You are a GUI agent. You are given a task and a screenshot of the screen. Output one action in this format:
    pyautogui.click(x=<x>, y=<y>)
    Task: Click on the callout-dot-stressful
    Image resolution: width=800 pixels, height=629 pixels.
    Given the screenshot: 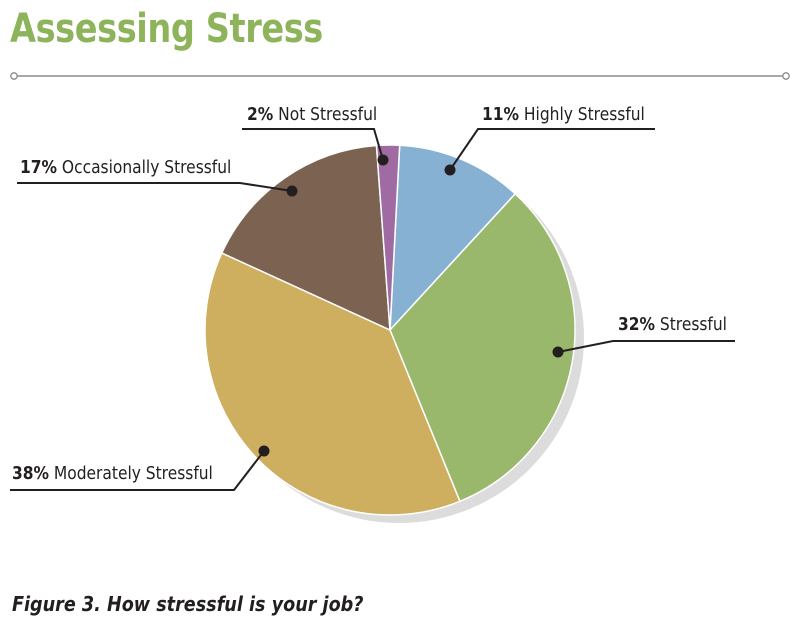 What is the action you would take?
    pyautogui.click(x=558, y=352)
    